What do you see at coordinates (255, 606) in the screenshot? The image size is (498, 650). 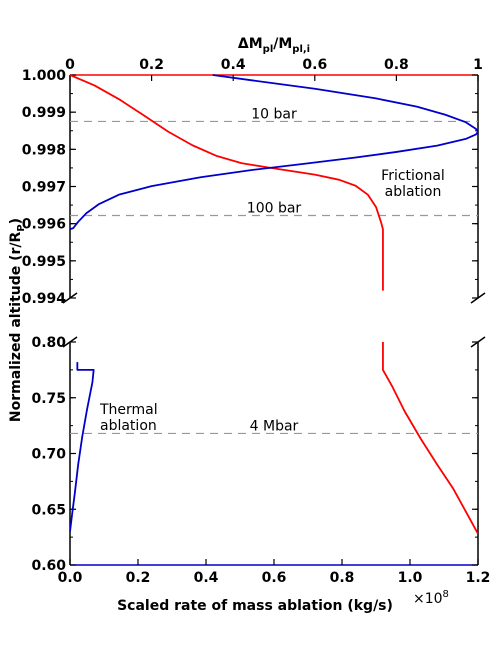 I see `bottom-axis-title: Scaled rate of mass ablation (kg/s)` at bounding box center [255, 606].